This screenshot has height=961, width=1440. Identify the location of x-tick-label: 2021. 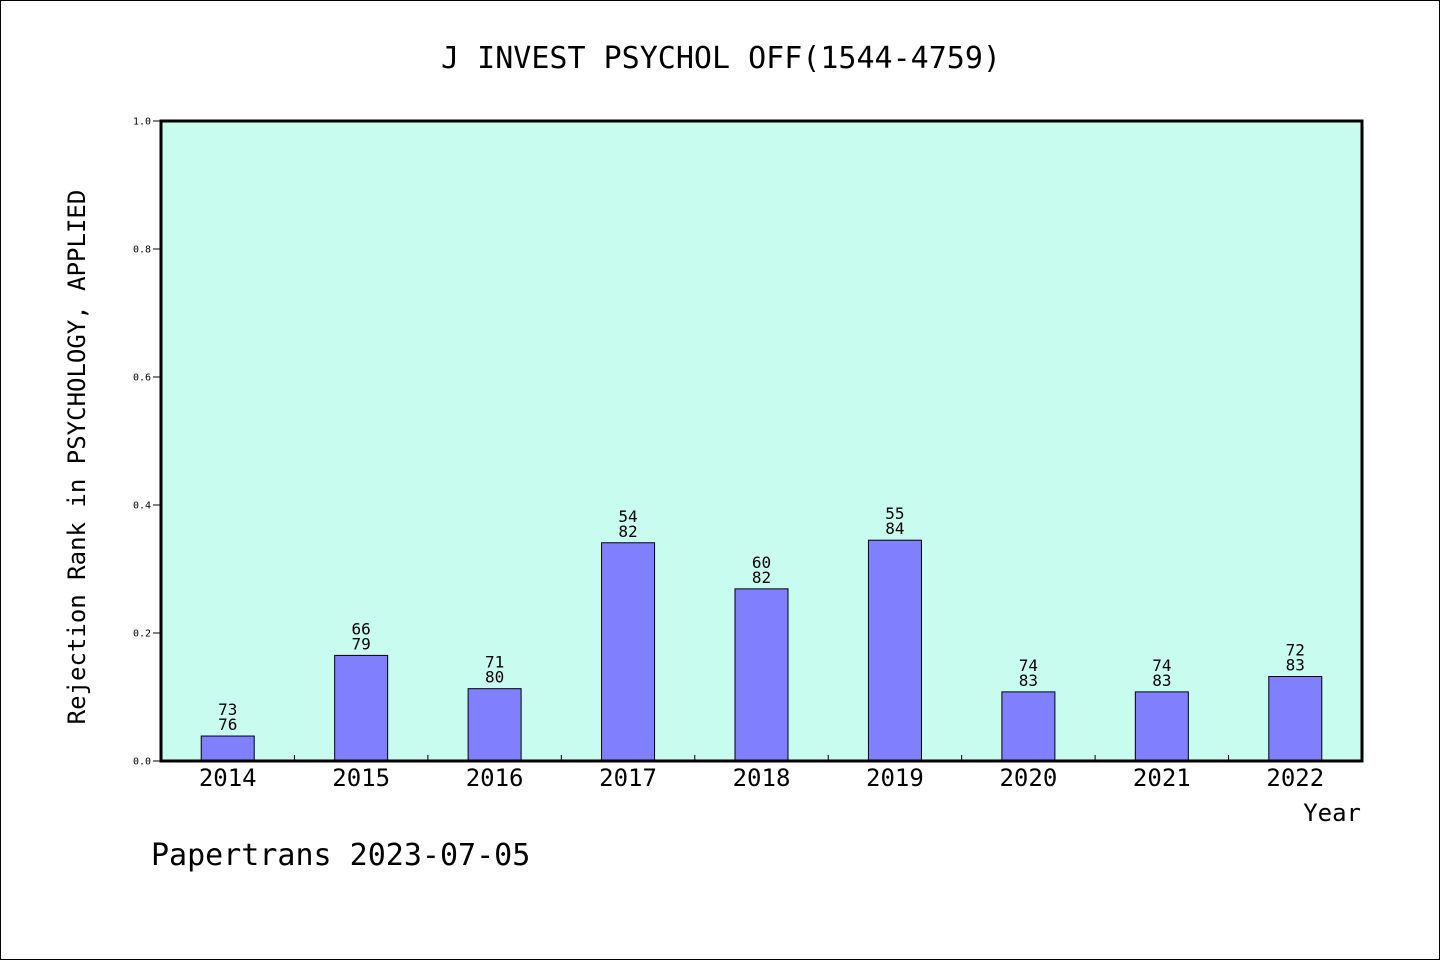
(1162, 778).